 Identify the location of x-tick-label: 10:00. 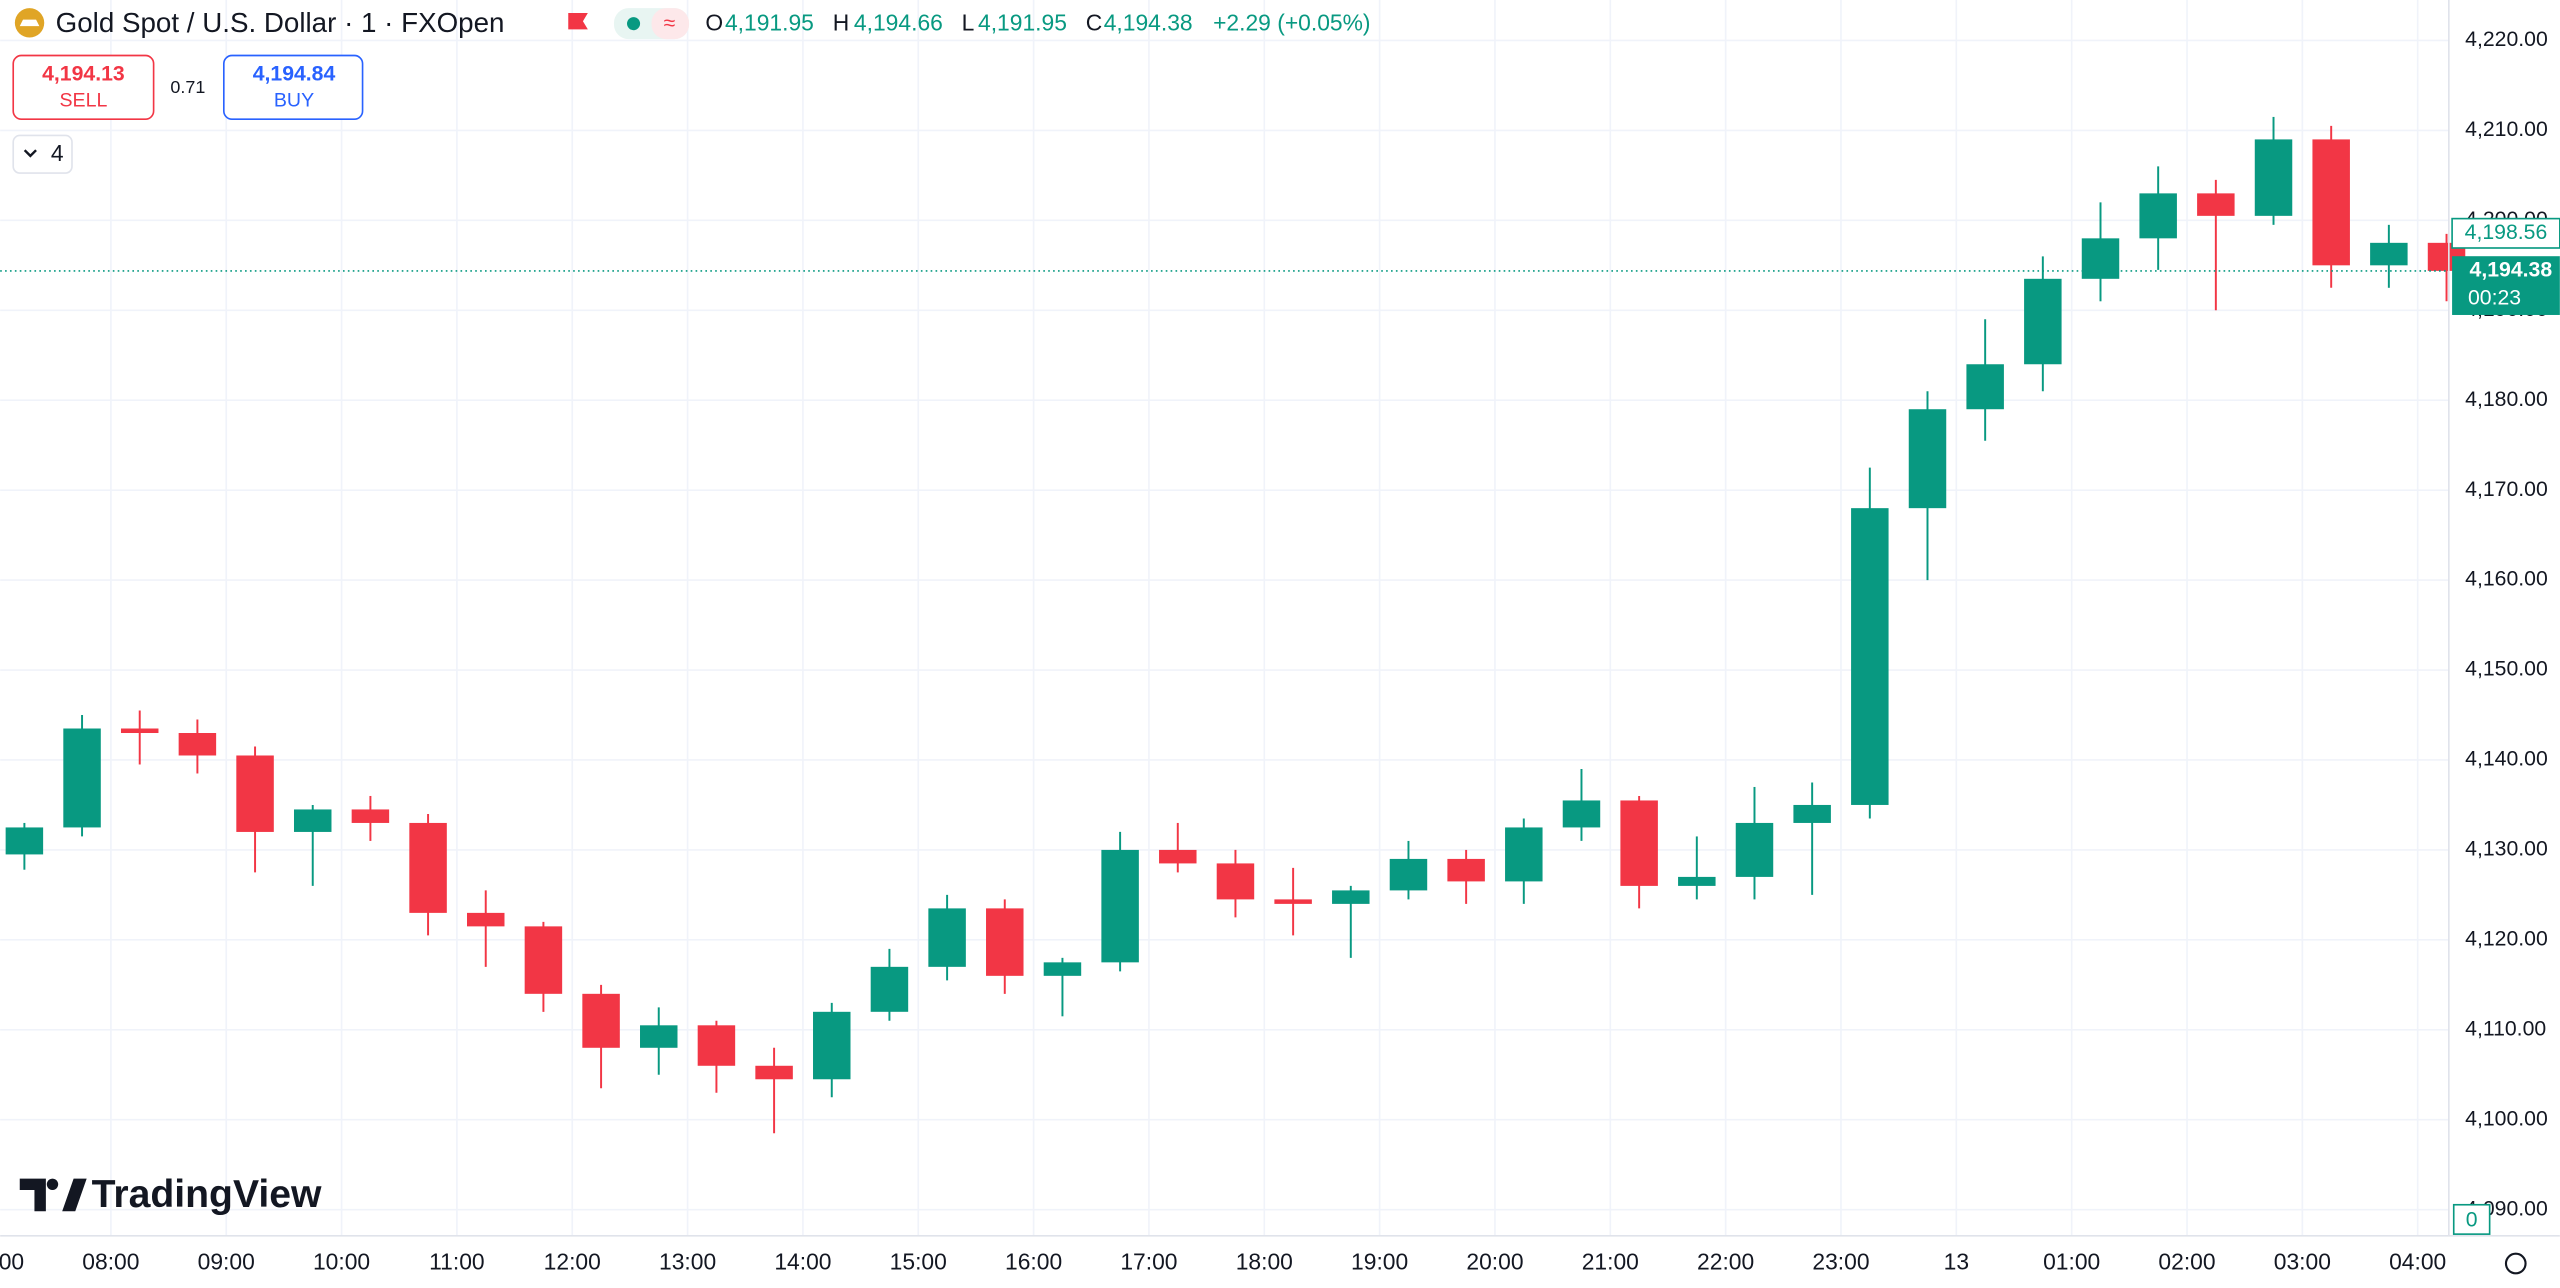
(341, 1262).